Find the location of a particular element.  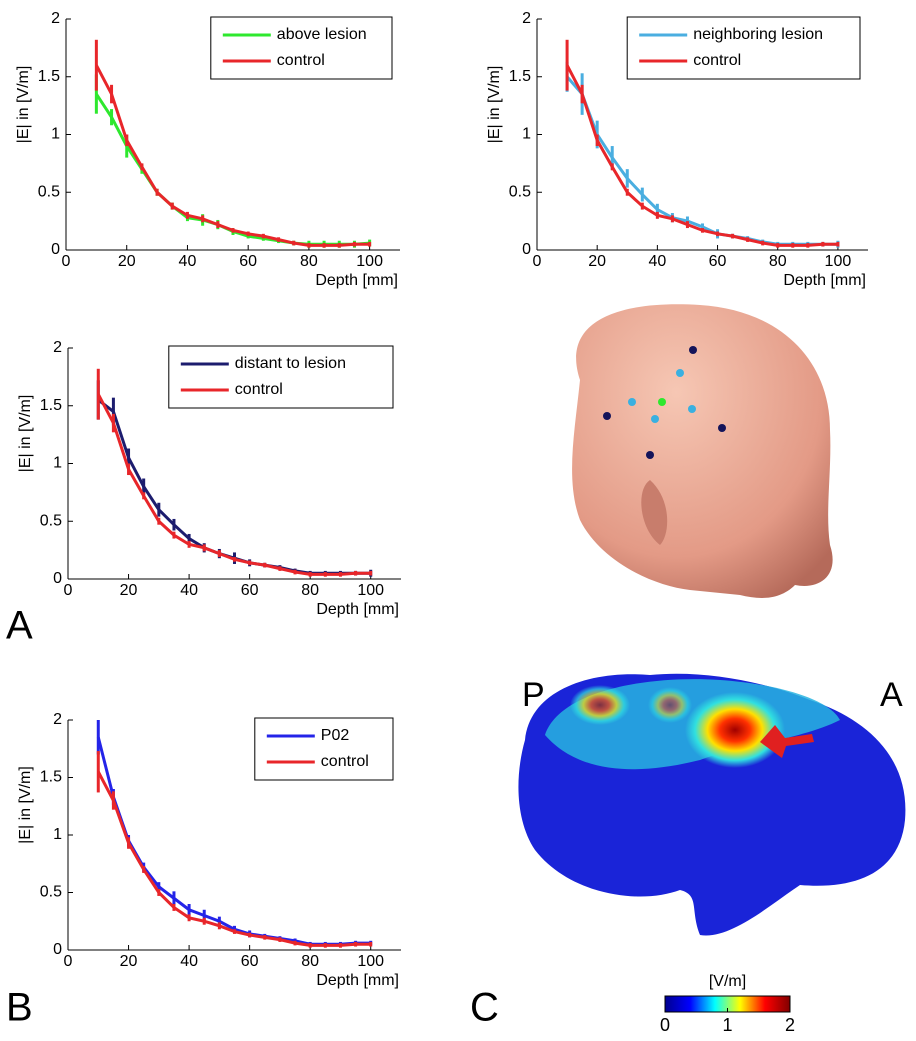

colorbar-tick-label: 2 is located at coordinates (790, 1025).